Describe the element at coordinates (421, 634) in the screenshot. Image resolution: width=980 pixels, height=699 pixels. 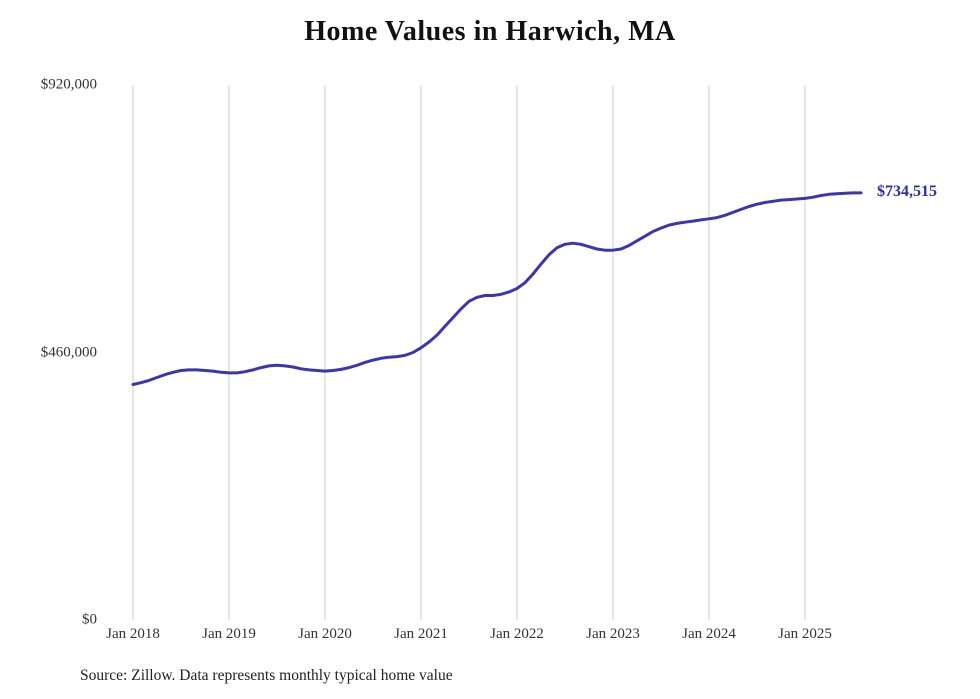
I see `x-tick-label: Jan 2021` at that location.